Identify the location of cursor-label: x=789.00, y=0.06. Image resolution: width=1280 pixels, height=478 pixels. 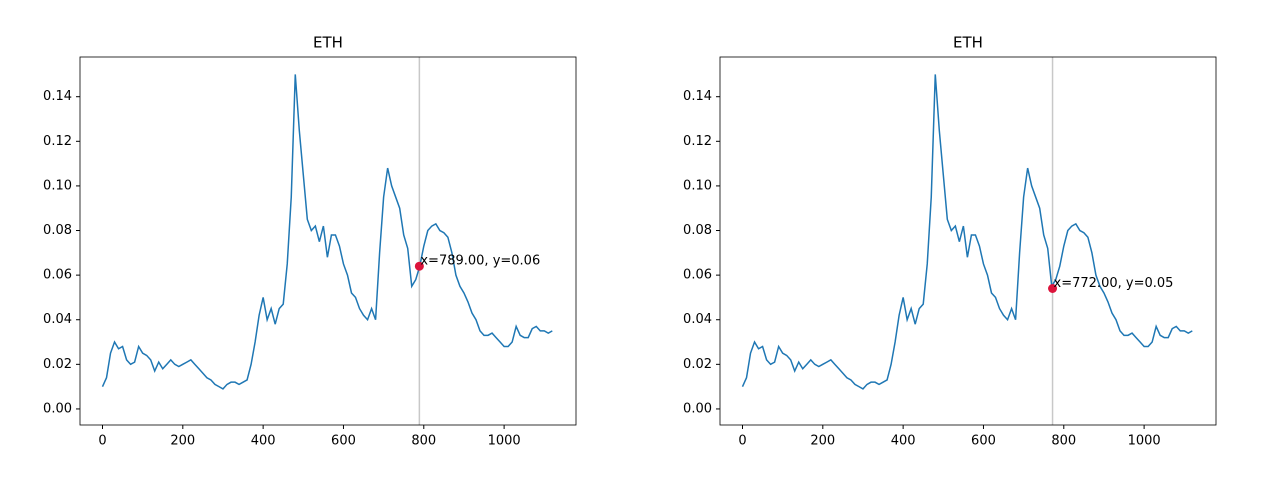
(480, 261).